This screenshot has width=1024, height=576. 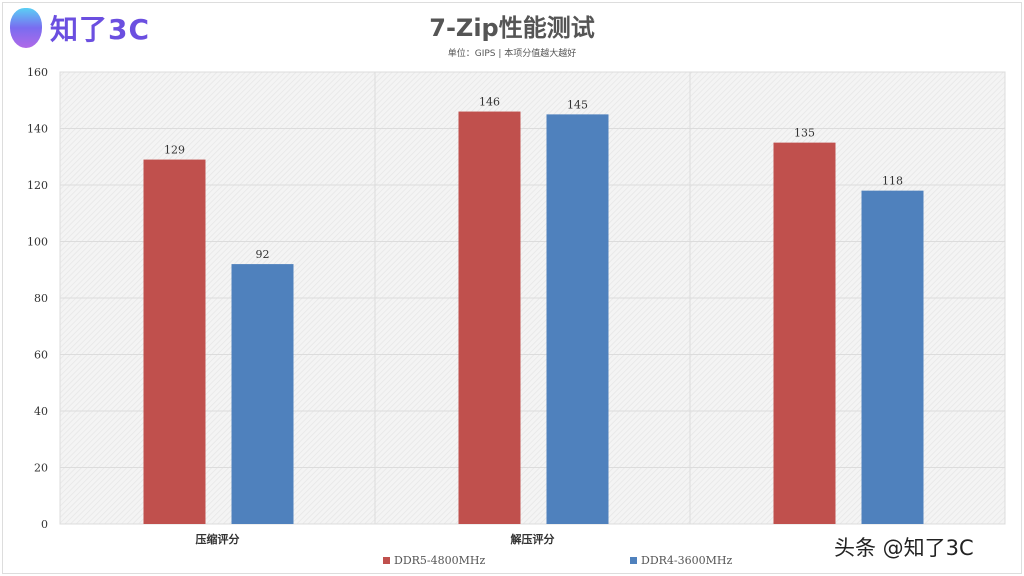 I want to click on y-tick-label: 140, so click(x=37, y=129).